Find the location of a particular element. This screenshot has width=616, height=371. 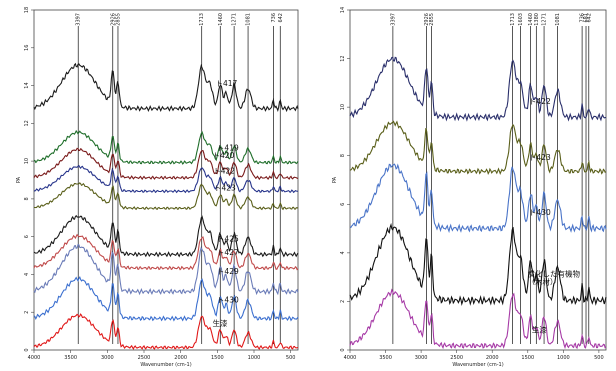

peak-label: 1380 is located at coordinates (537, 19).